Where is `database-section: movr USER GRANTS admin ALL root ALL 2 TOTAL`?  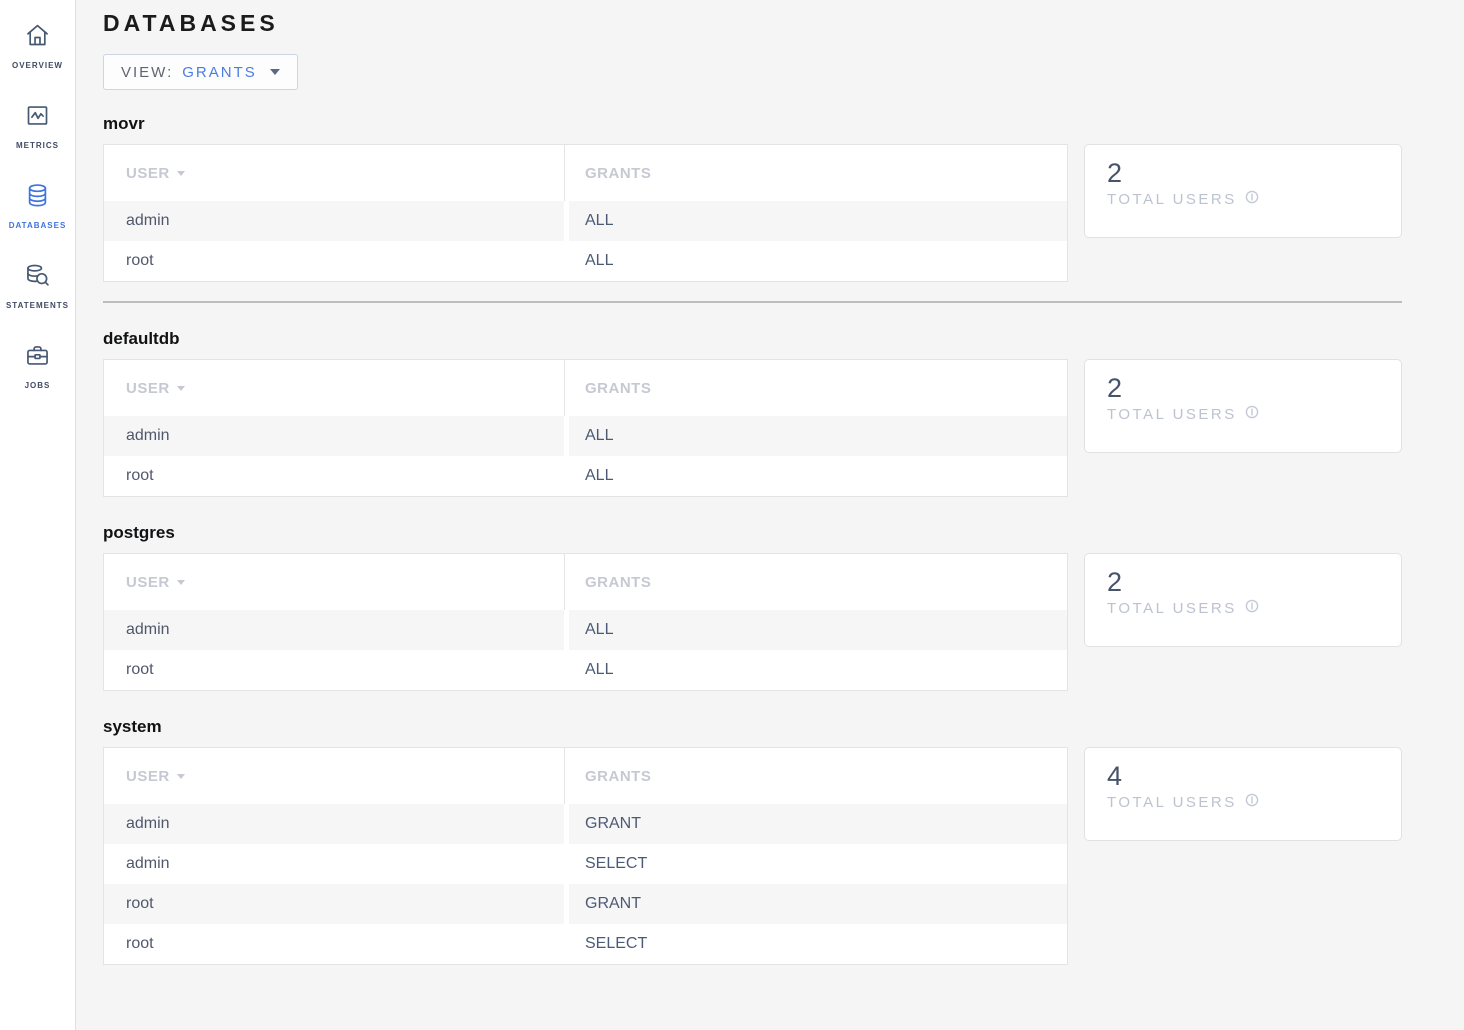 database-section: movr USER GRANTS admin ALL root ALL 2 TOTAL is located at coordinates (756, 198).